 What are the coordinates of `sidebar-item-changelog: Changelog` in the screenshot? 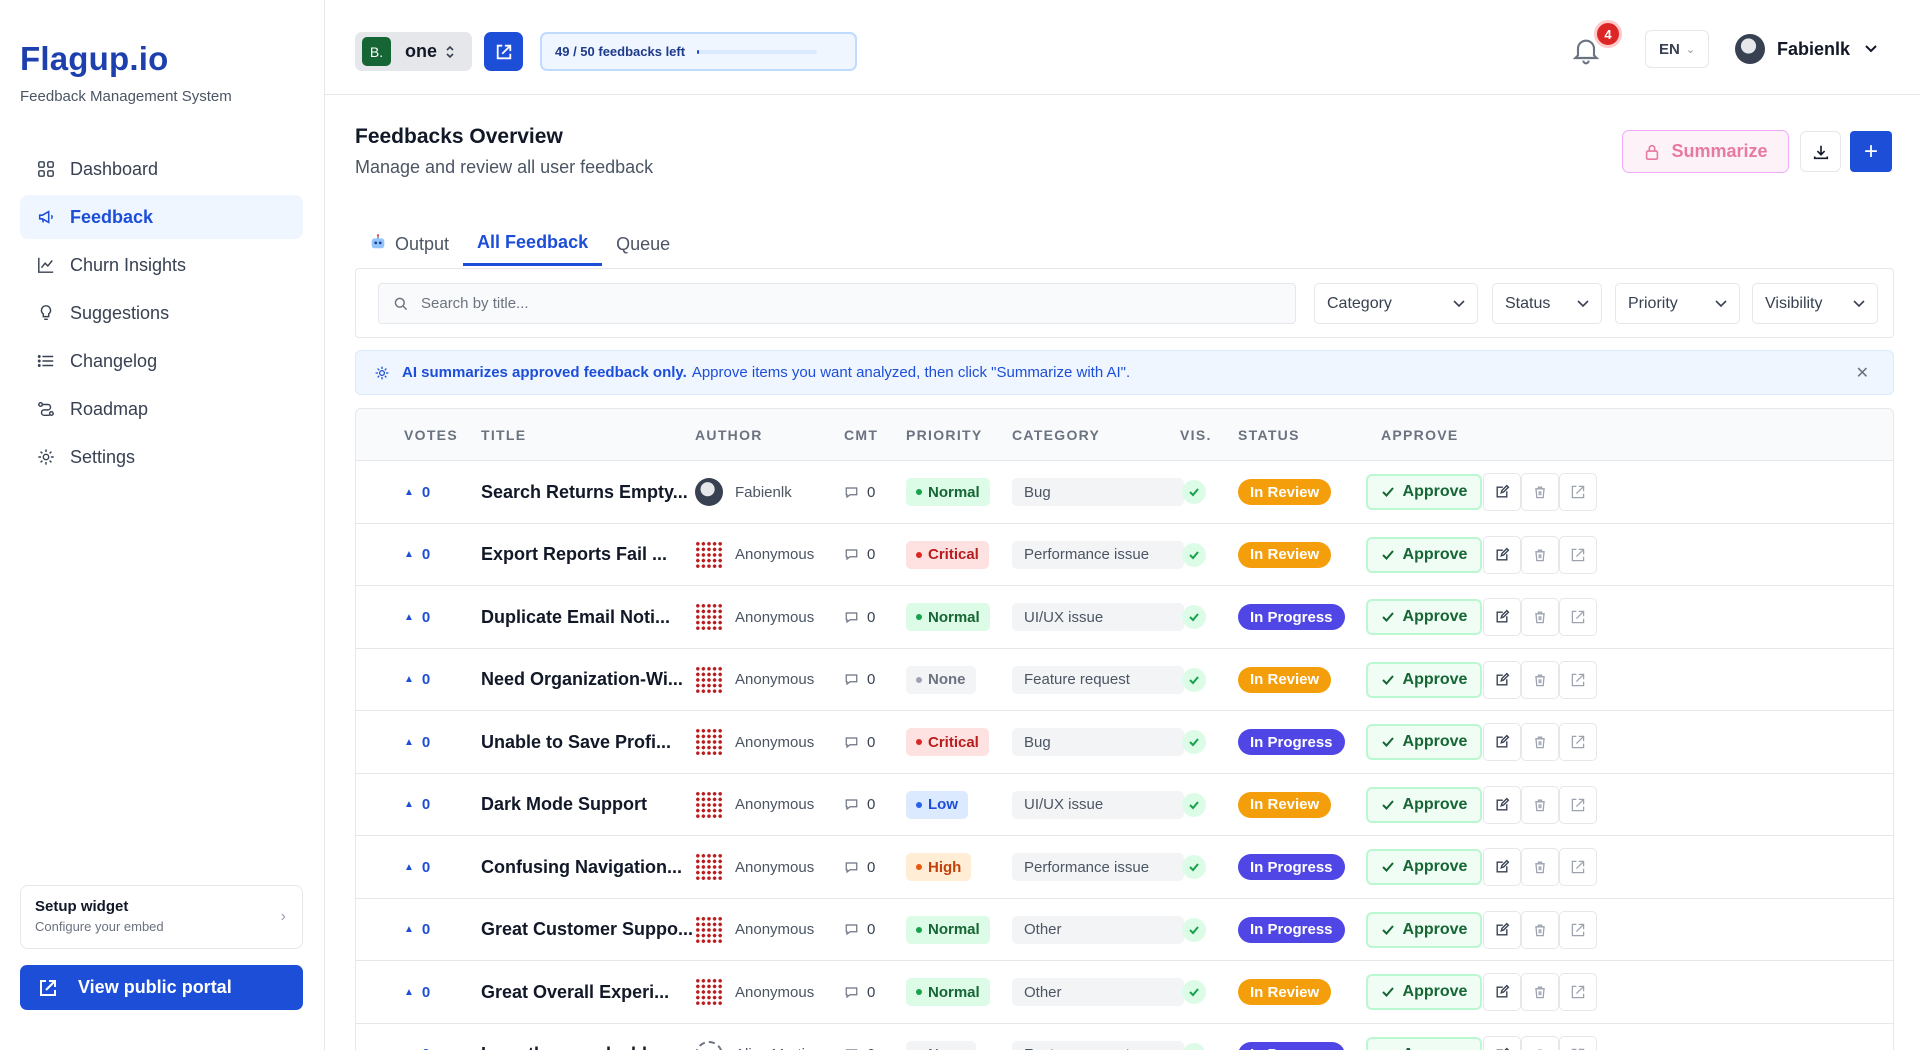 It's located at (161, 361).